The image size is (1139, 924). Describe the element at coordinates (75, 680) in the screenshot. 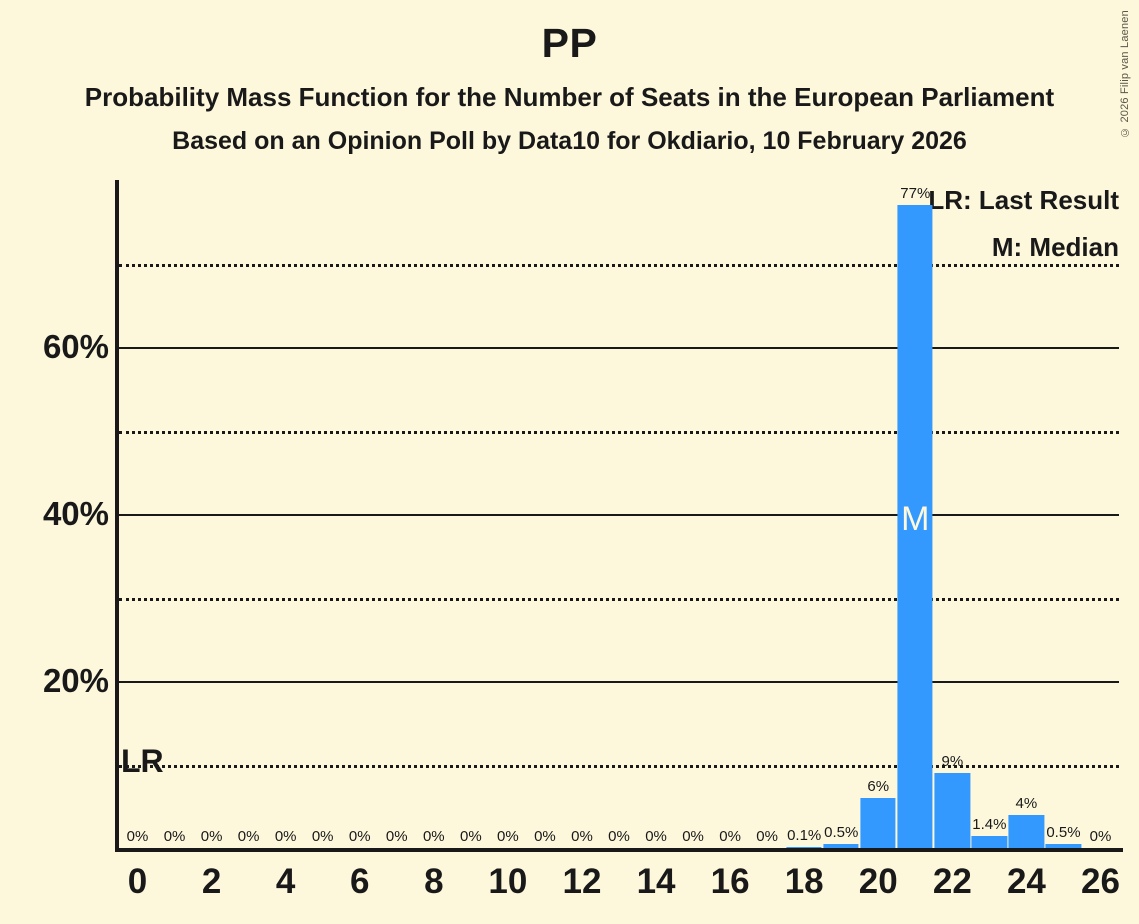

I see `y-axis-tick-20: 20%` at that location.